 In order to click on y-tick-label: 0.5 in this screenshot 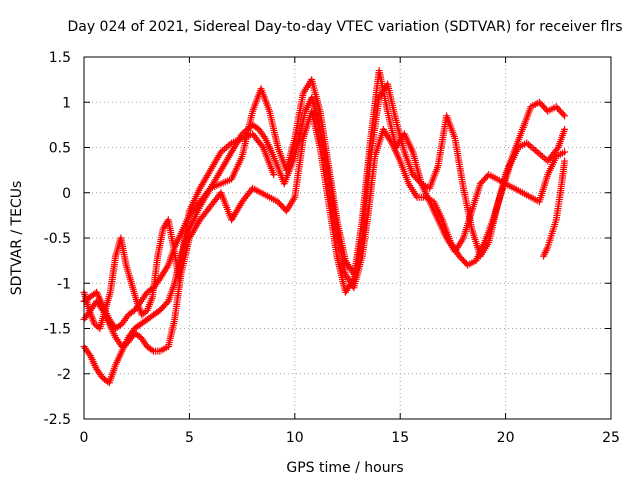, I will do `click(60, 149)`.